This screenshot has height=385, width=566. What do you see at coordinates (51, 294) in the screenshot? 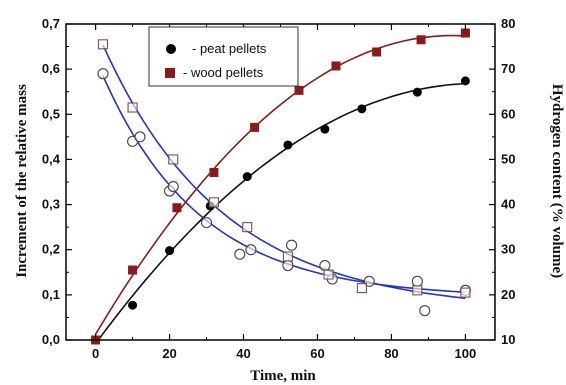
I see `y-left-tick-label: 0,1` at bounding box center [51, 294].